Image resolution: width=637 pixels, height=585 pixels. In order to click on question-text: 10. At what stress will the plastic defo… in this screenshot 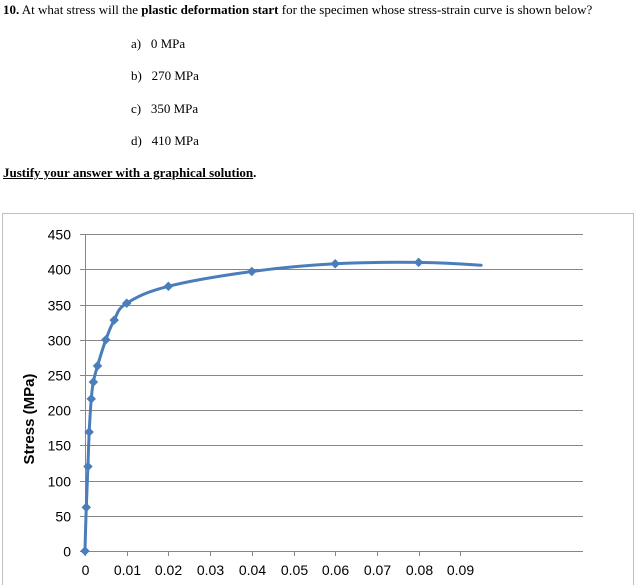, I will do `click(317, 9)`.